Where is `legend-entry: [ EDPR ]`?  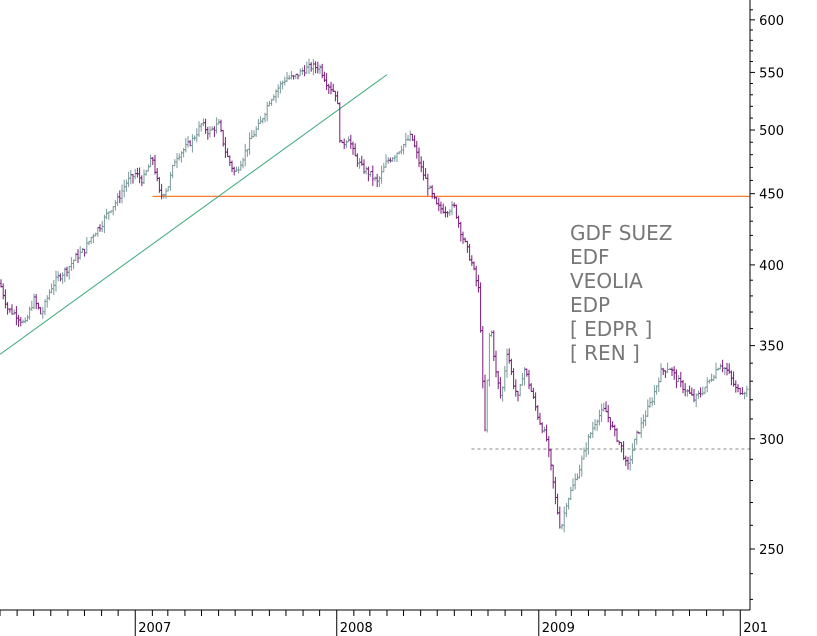 legend-entry: [ EDPR ] is located at coordinates (611, 329).